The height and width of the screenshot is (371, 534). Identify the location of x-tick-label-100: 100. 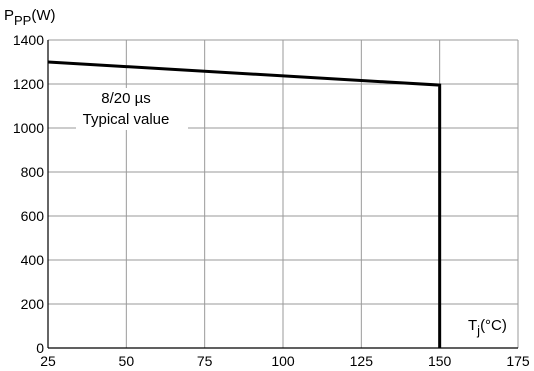
(283, 361).